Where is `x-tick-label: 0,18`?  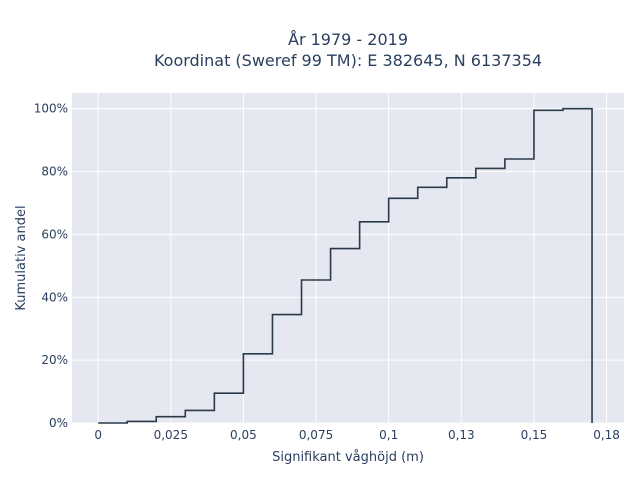 x-tick-label: 0,18 is located at coordinates (606, 435).